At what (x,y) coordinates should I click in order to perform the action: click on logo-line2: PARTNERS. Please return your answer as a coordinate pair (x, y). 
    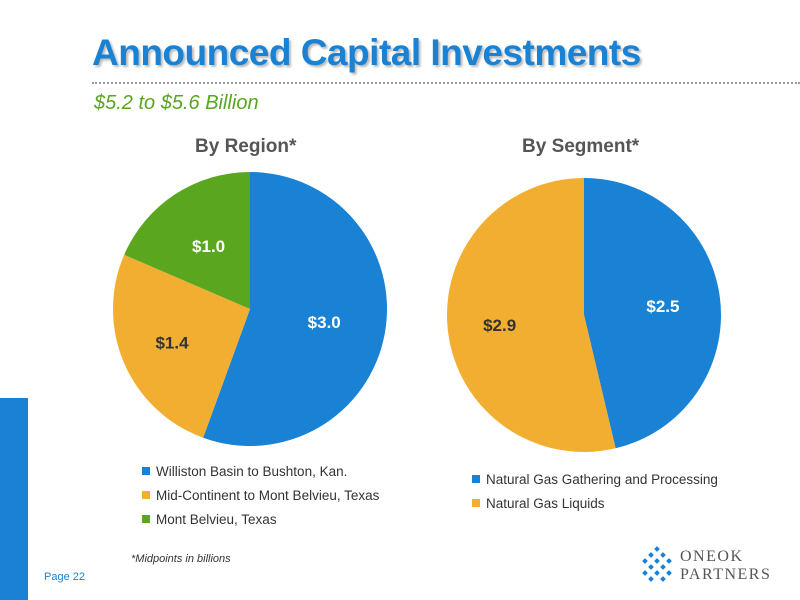
    Looking at the image, I should click on (726, 574).